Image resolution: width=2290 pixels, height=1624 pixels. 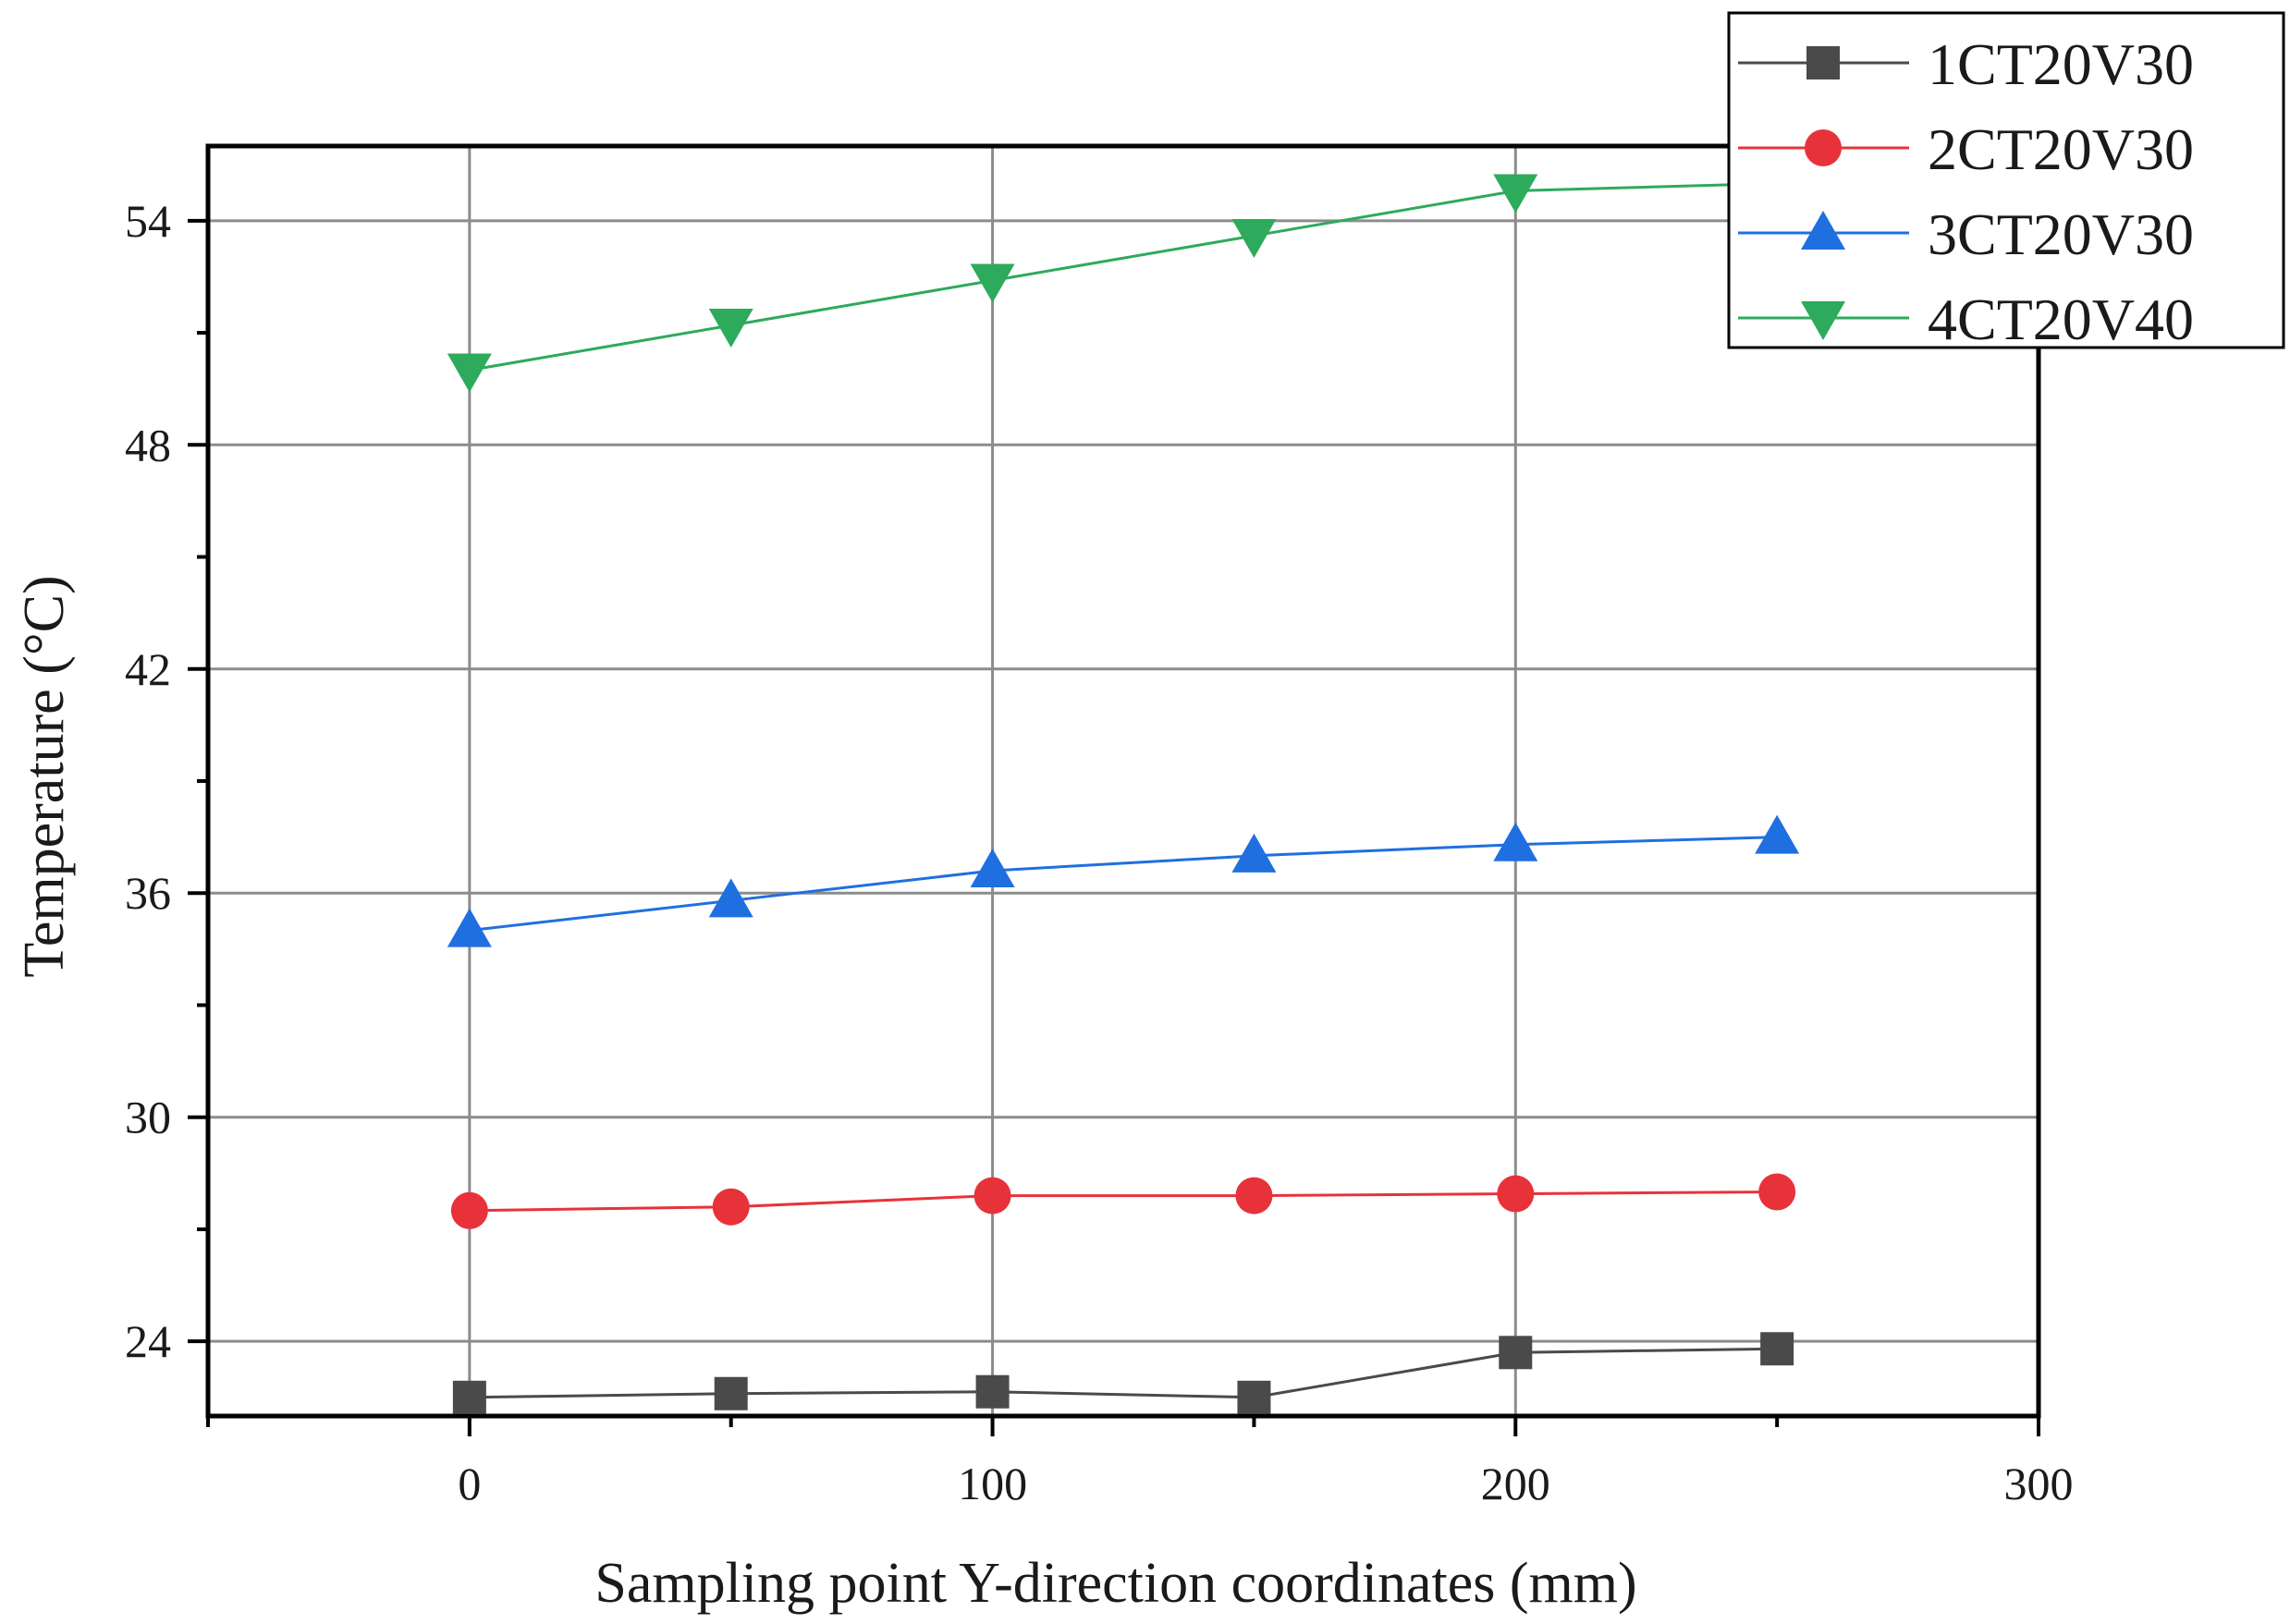 I want to click on legend-label: 2CT20V30, so click(x=2061, y=149).